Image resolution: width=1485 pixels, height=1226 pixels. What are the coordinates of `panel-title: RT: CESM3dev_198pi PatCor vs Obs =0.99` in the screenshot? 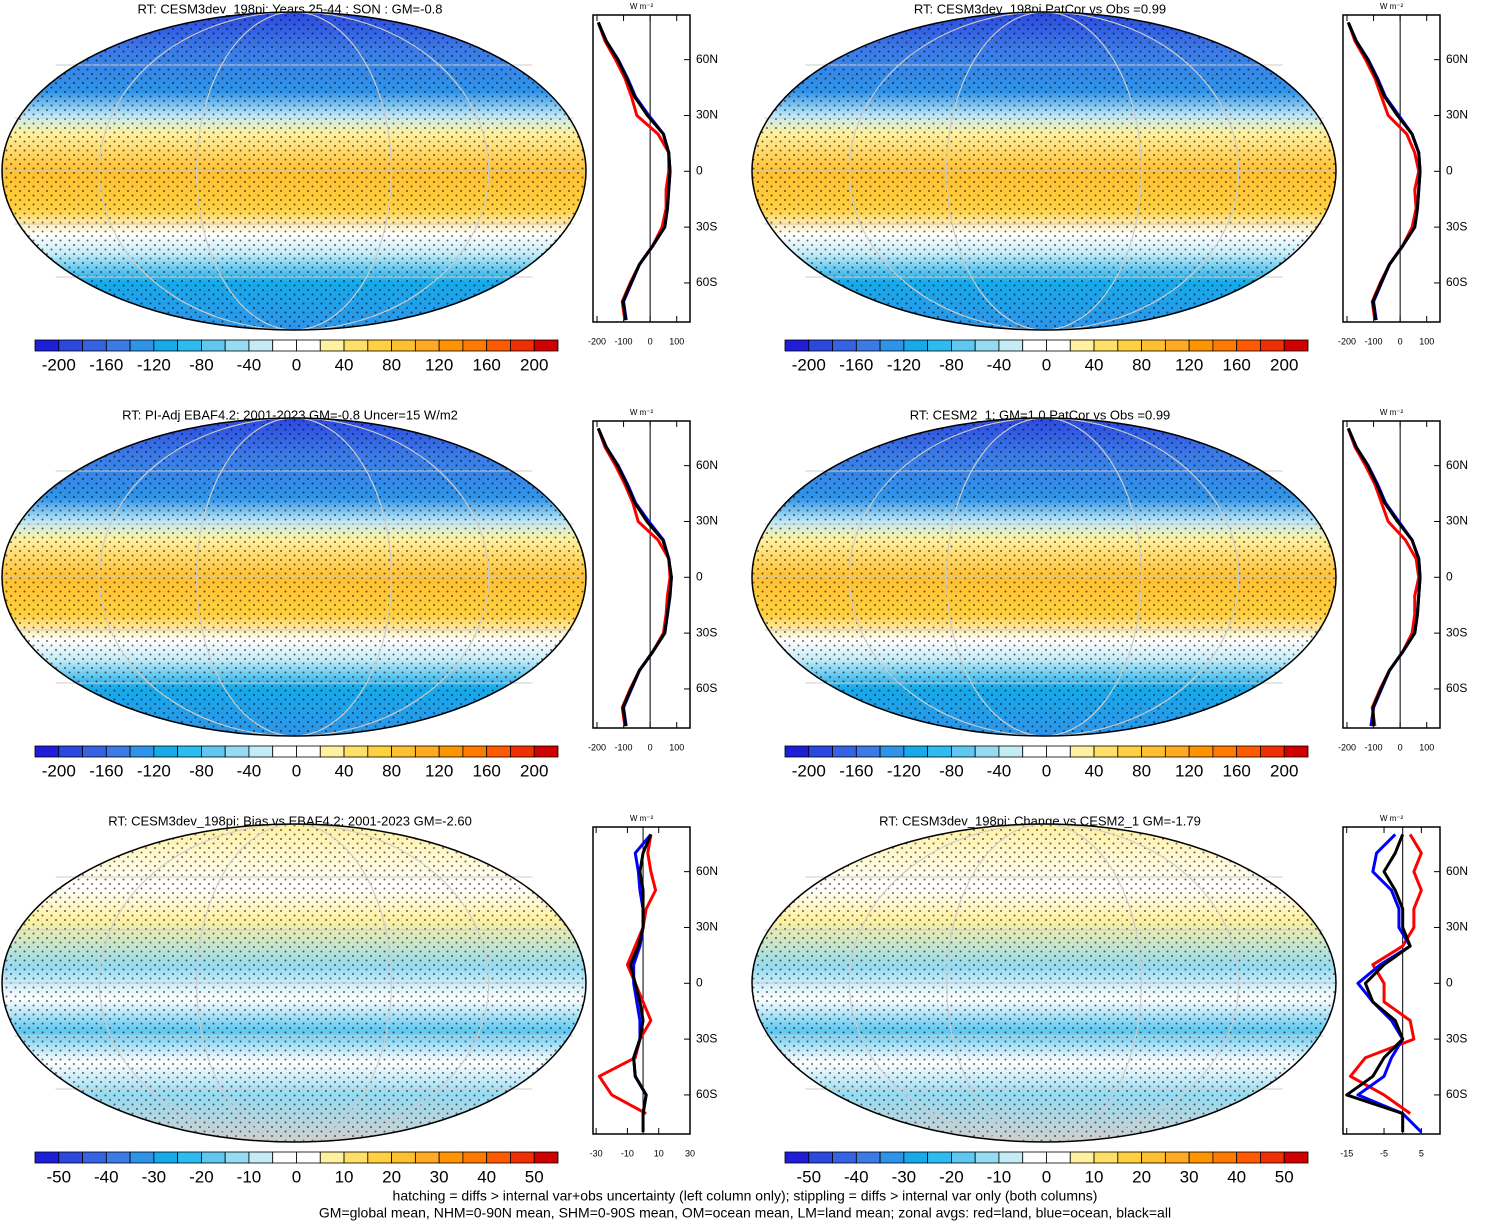 It's located at (1040, 8).